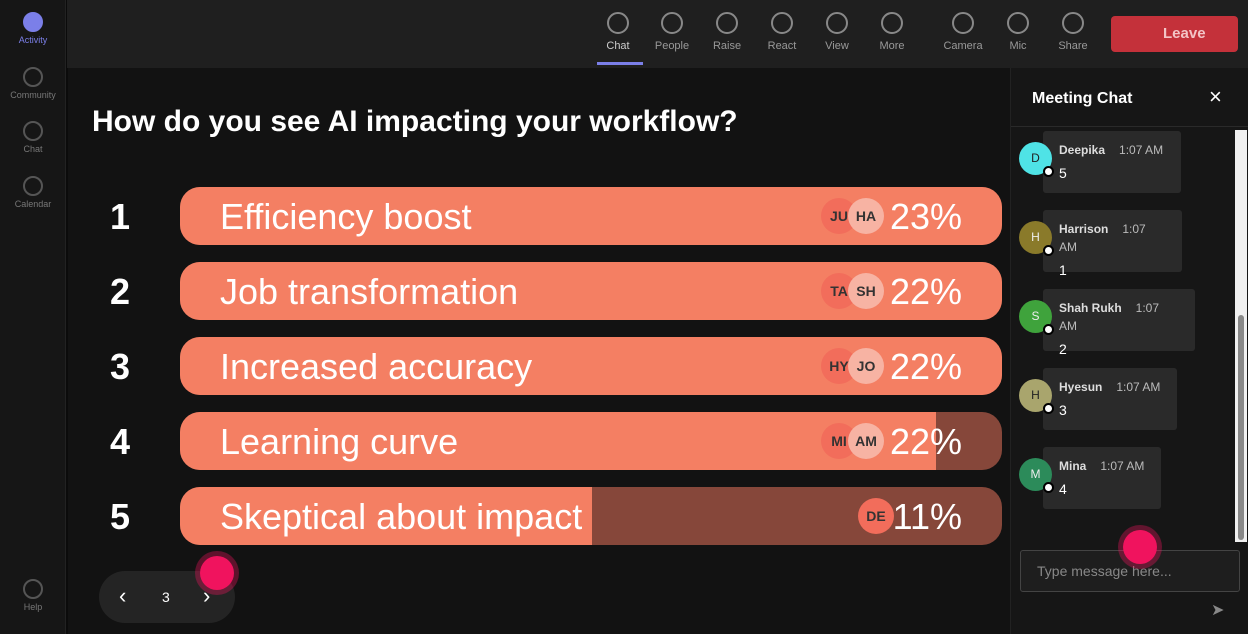 The image size is (1248, 634). What do you see at coordinates (120, 516) in the screenshot?
I see `option-number: 5` at bounding box center [120, 516].